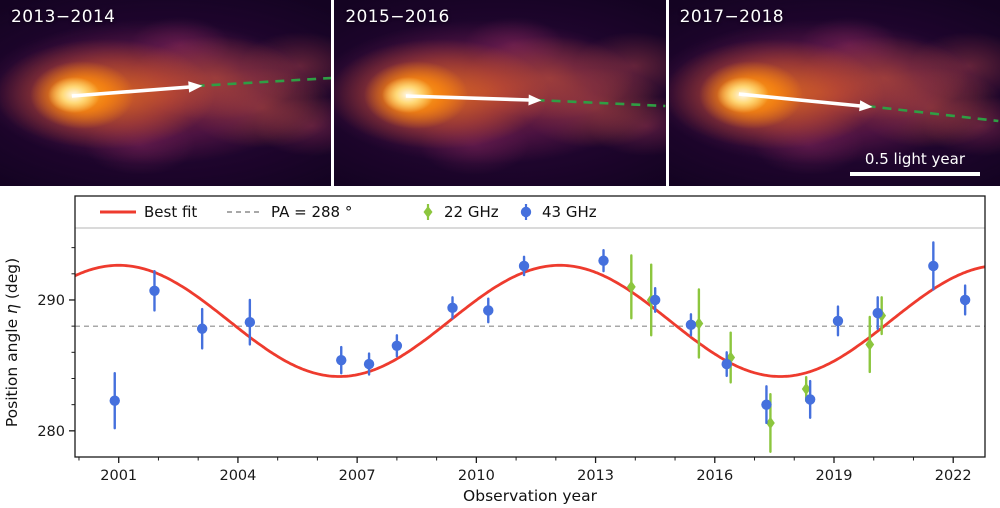 The width and height of the screenshot is (1000, 508). I want to click on scale-bar-label: 0.5 light year, so click(915, 159).